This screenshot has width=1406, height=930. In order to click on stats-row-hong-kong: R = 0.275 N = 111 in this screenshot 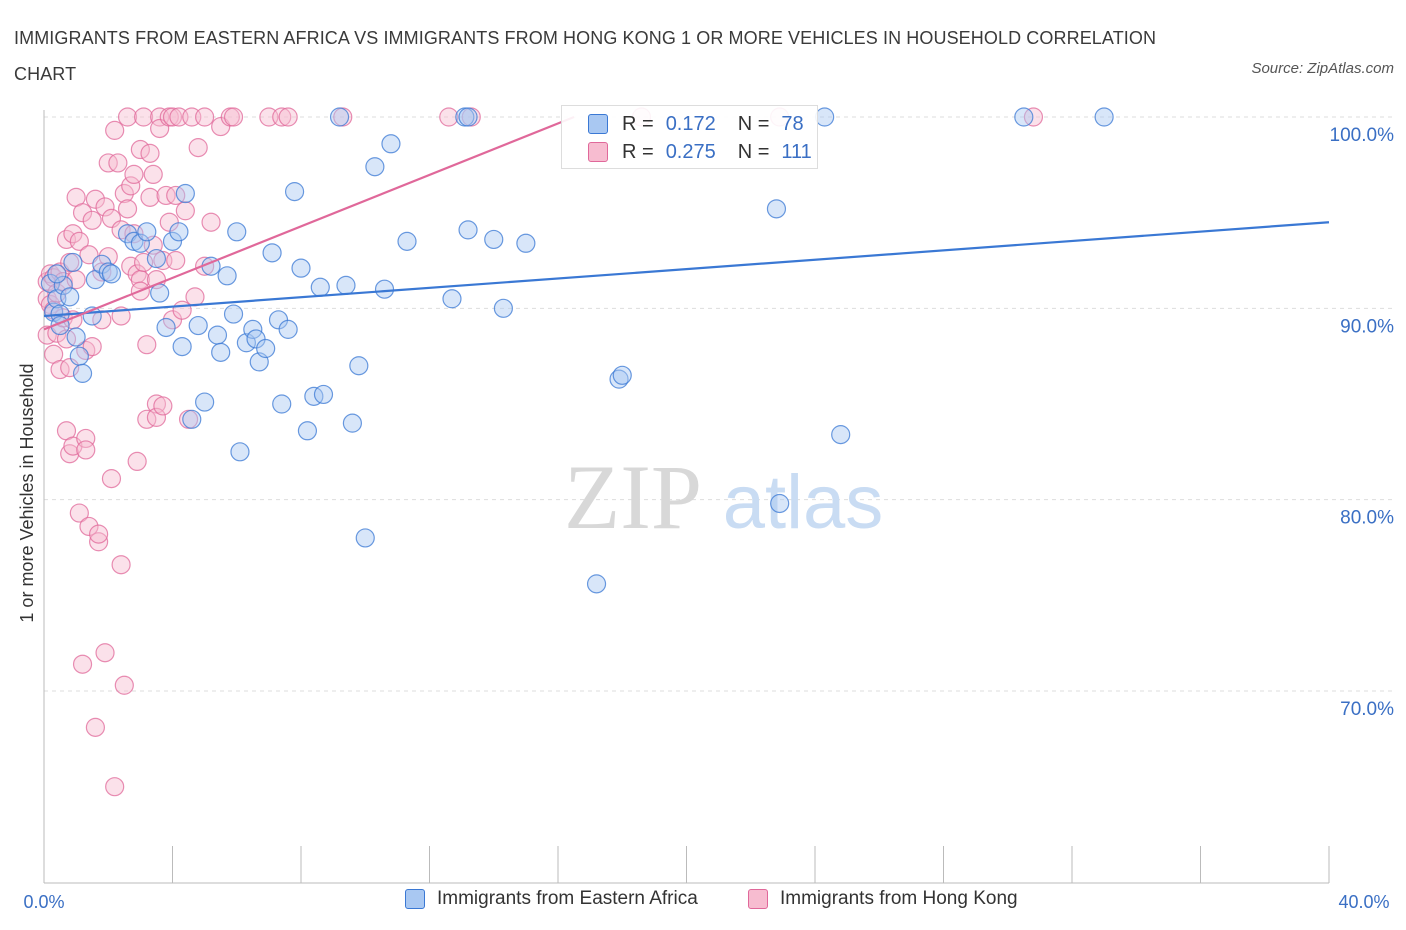, I will do `click(687, 152)`.